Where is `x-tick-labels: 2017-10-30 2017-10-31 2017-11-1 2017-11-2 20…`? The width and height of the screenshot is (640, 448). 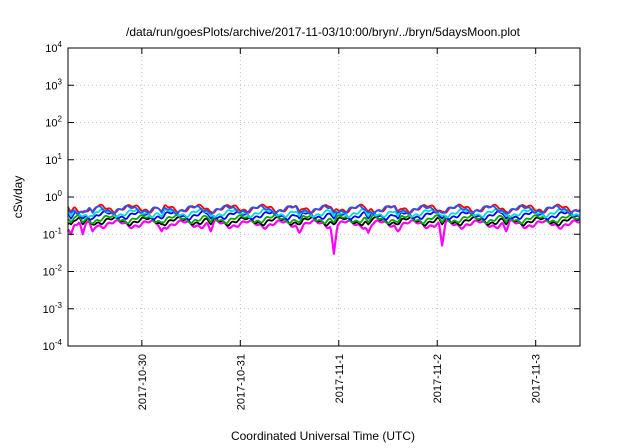
x-tick-labels: 2017-10-30 2017-10-31 2017-11-1 2017-11-2 20… is located at coordinates (340, 382).